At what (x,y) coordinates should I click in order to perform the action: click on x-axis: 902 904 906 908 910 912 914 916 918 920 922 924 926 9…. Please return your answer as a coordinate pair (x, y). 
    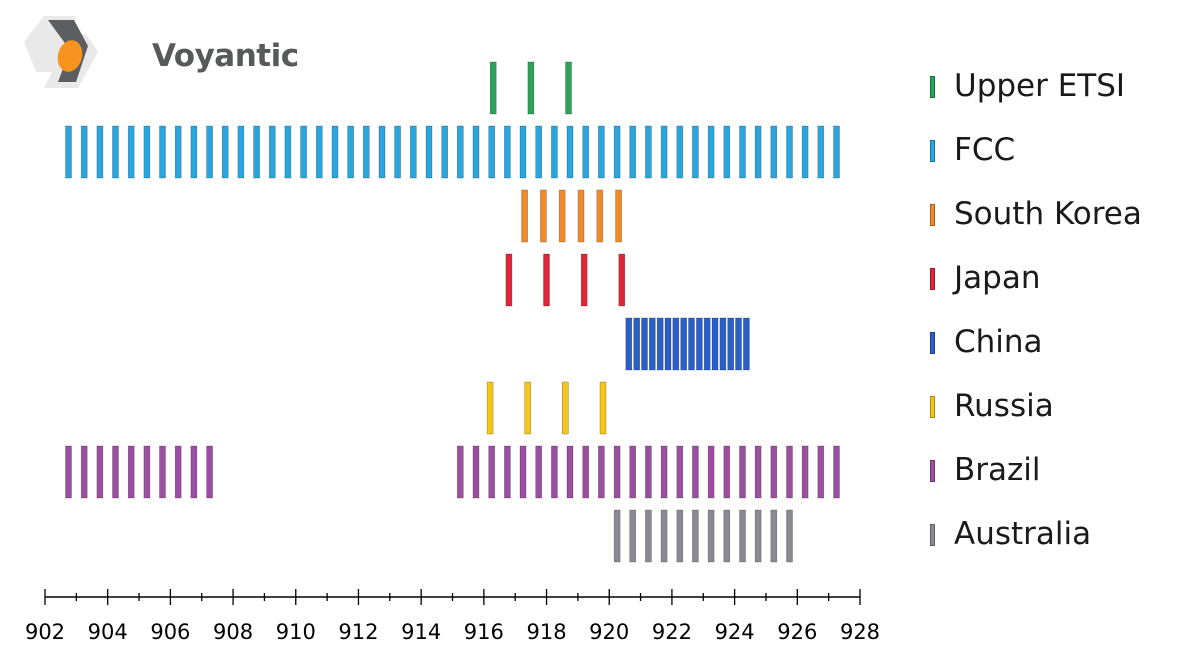
    Looking at the image, I should click on (452, 616).